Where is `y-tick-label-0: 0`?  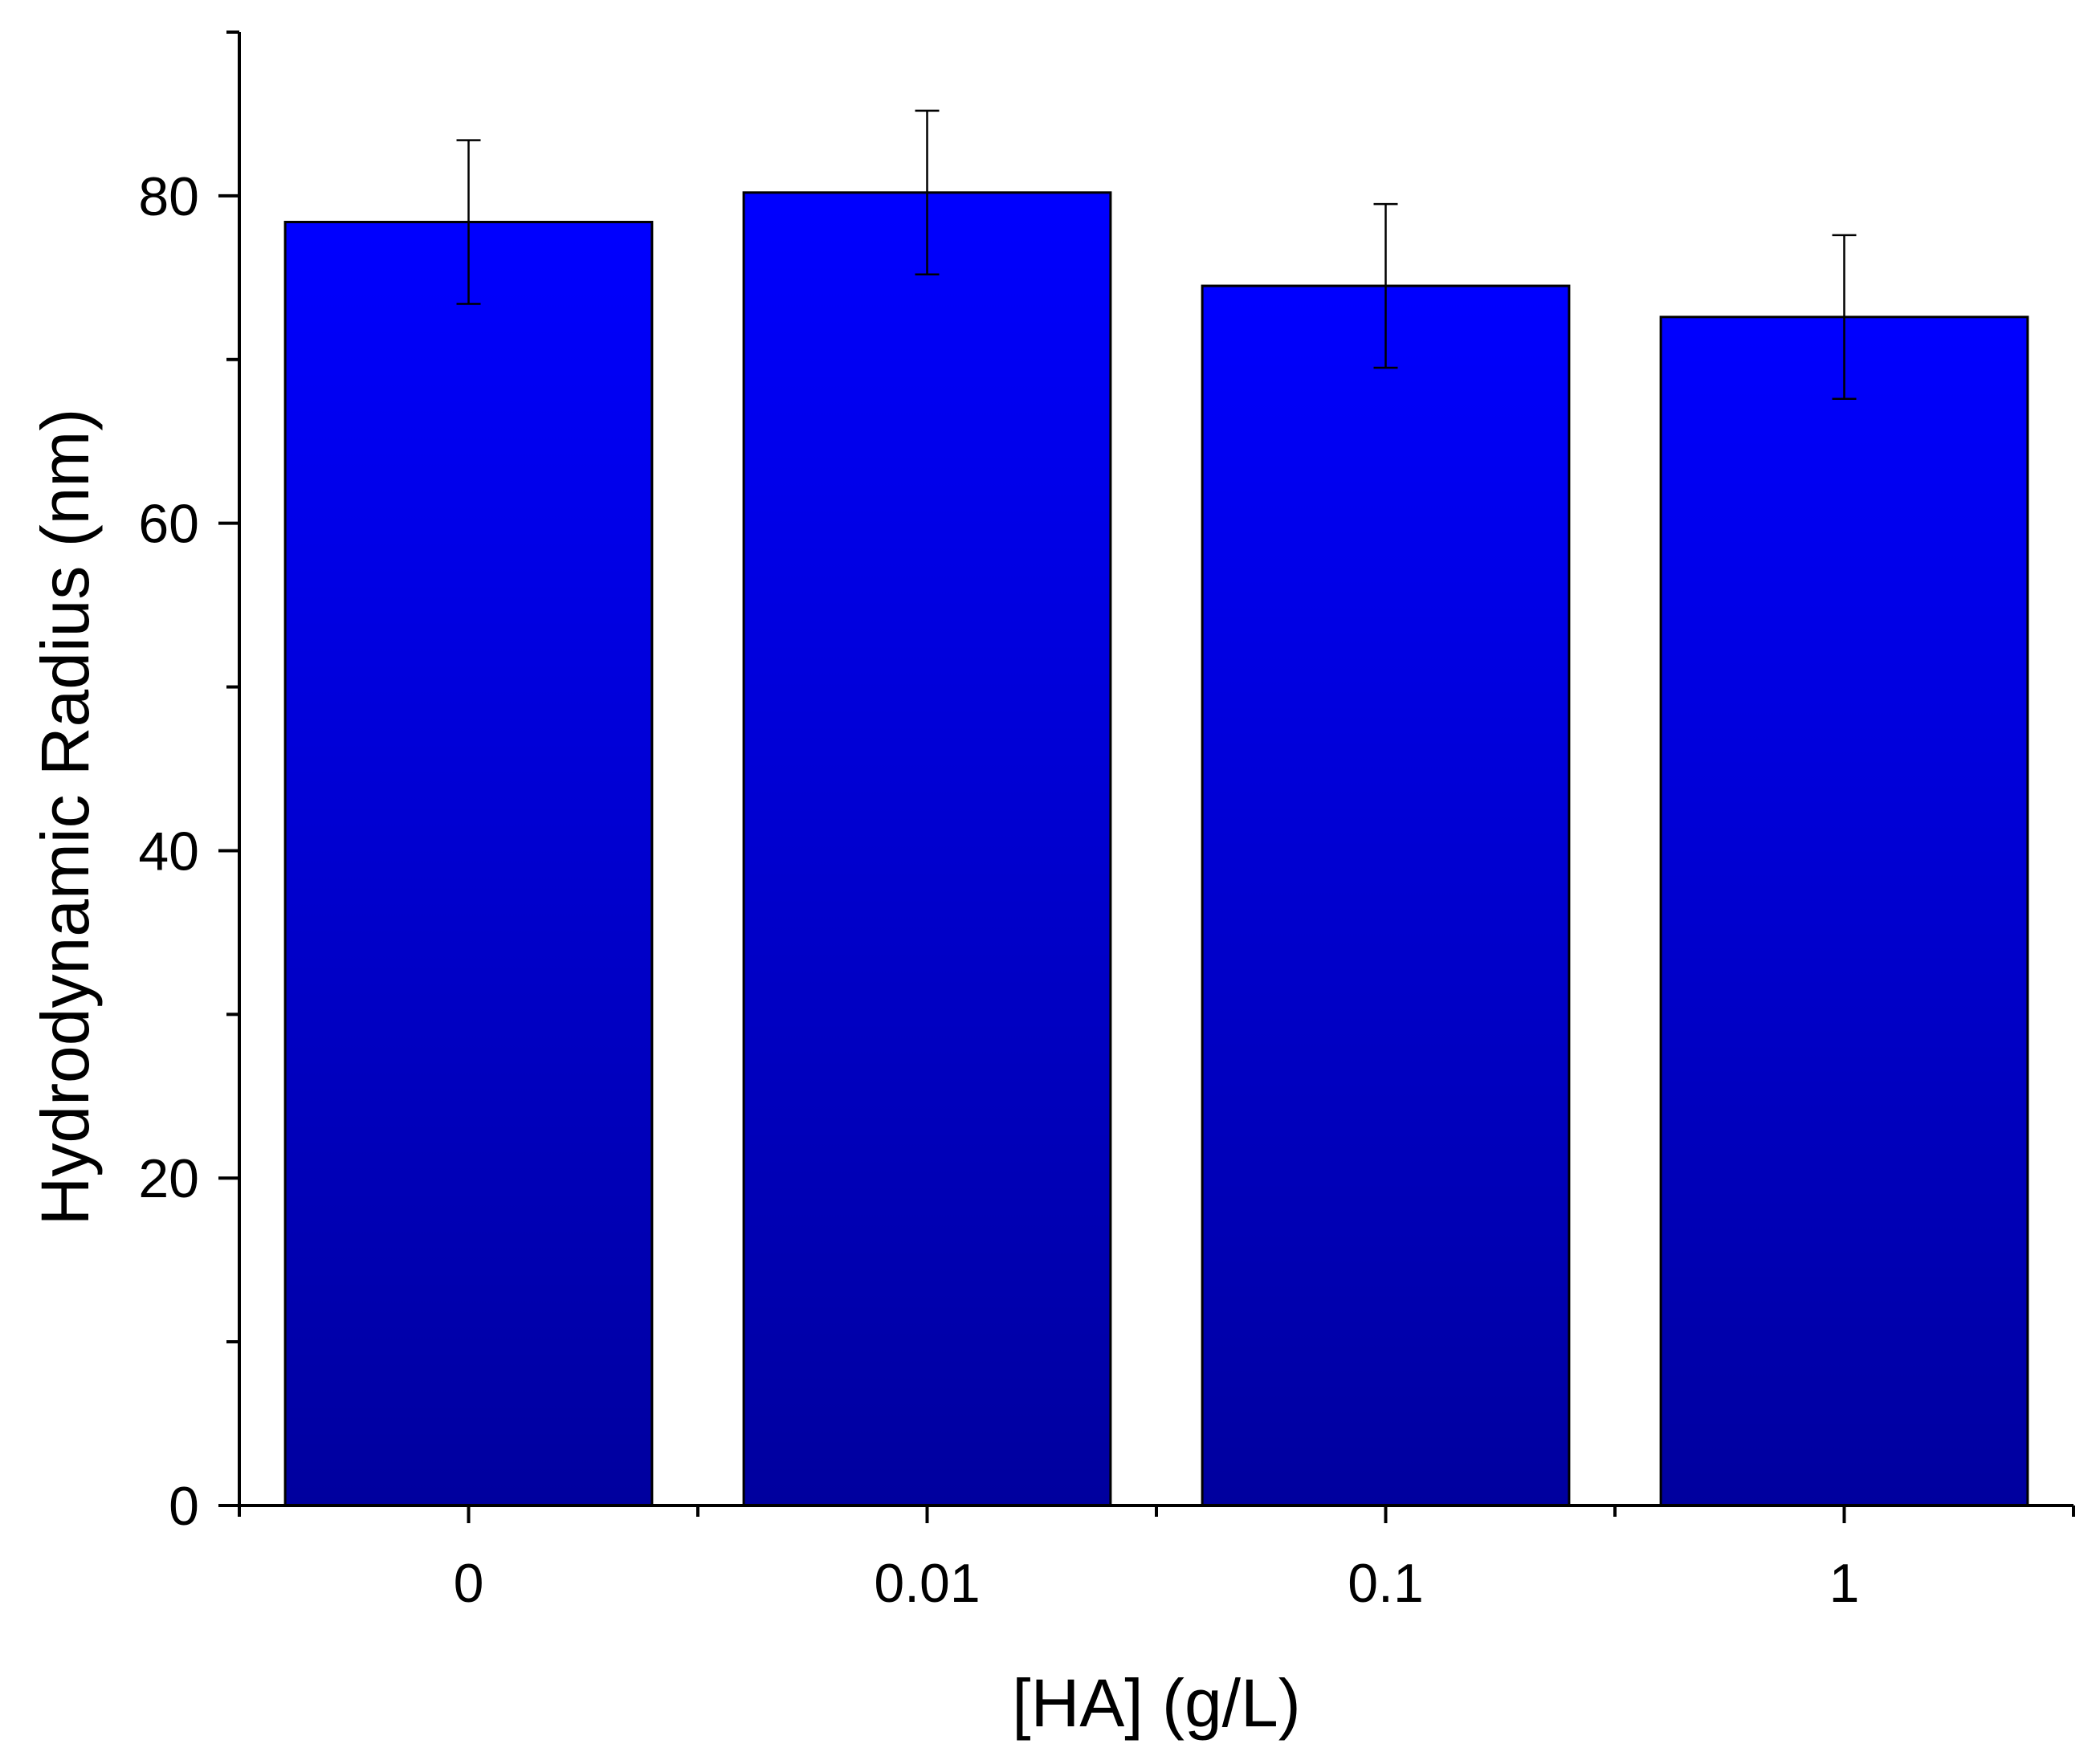
y-tick-label-0: 0 is located at coordinates (184, 1506).